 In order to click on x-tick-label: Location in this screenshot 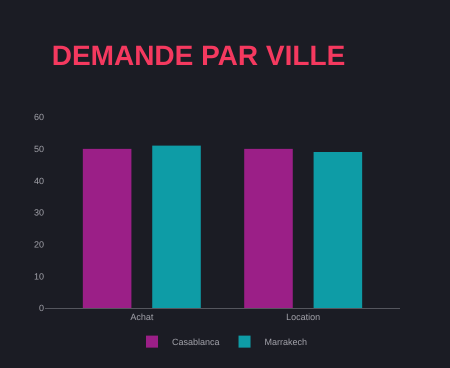, I will do `click(303, 317)`.